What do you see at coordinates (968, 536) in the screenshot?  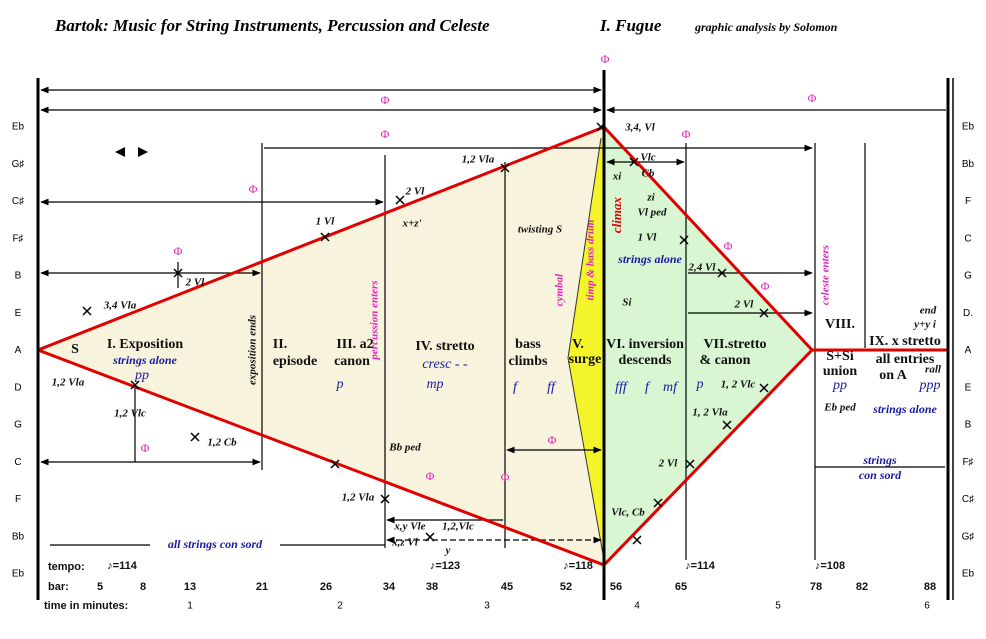 I see `pitch-right: G♯` at bounding box center [968, 536].